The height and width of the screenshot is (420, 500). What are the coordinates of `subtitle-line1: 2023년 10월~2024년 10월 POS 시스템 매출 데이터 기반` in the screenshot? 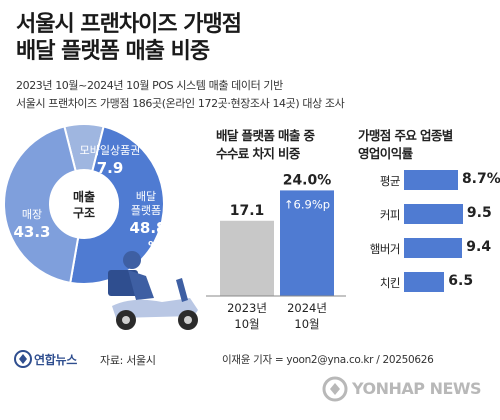 It's located at (149, 85).